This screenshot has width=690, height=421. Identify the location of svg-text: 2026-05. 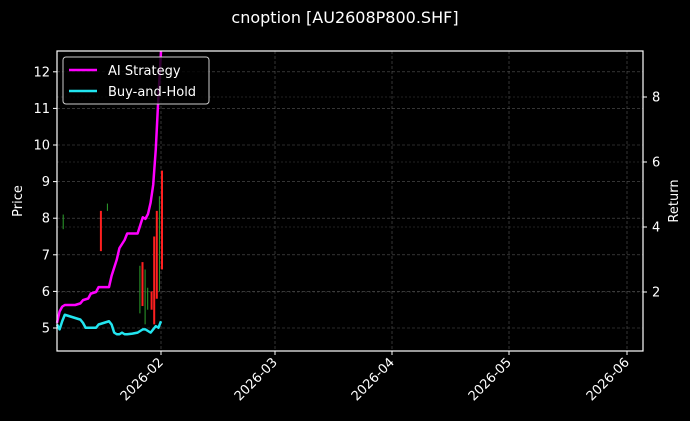
(490, 379).